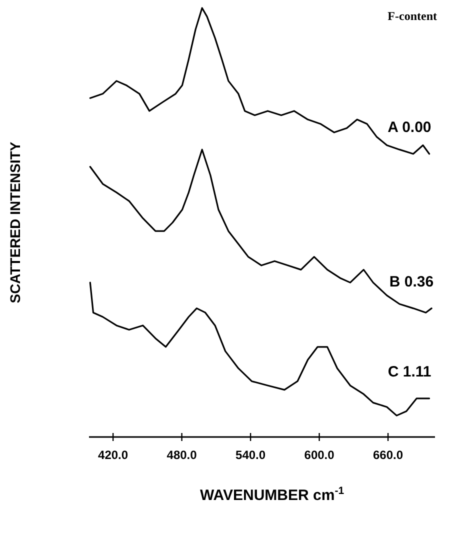 This screenshot has width=465, height=537. Describe the element at coordinates (410, 127) in the screenshot. I see `series-label: A 0.00` at that location.